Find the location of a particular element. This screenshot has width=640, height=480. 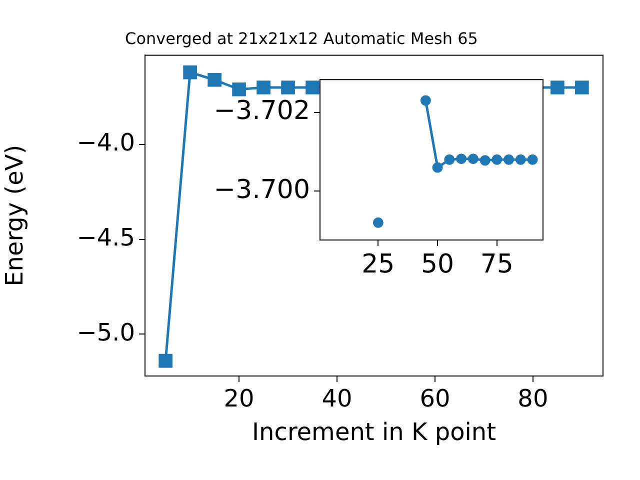

x-tick-label: 80 is located at coordinates (533, 398).